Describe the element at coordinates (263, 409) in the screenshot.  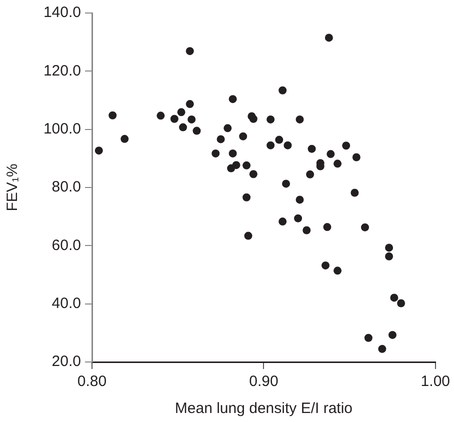
I see `x-axis-title: Mean lung density E/I ratio` at that location.